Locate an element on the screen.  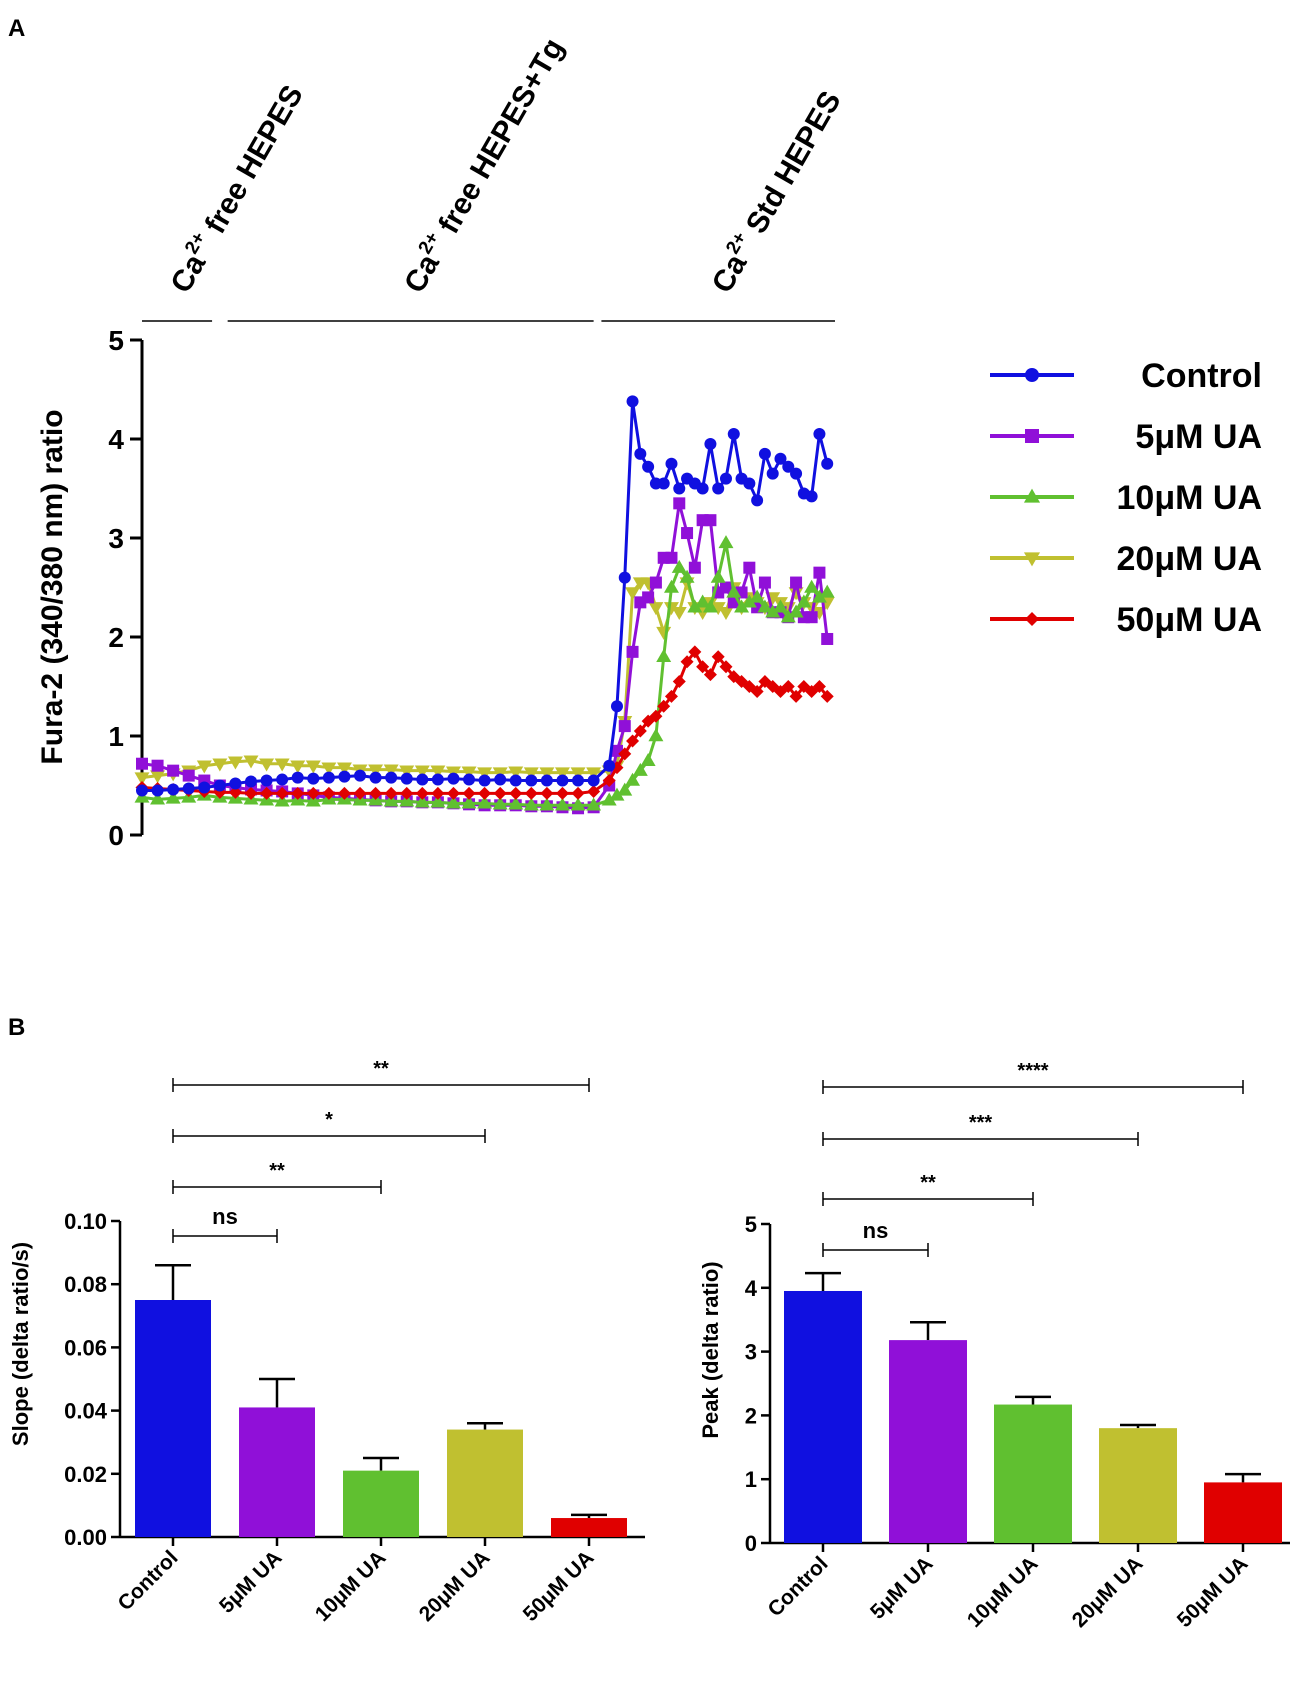
bar-5um-ua is located at coordinates (928, 1441).